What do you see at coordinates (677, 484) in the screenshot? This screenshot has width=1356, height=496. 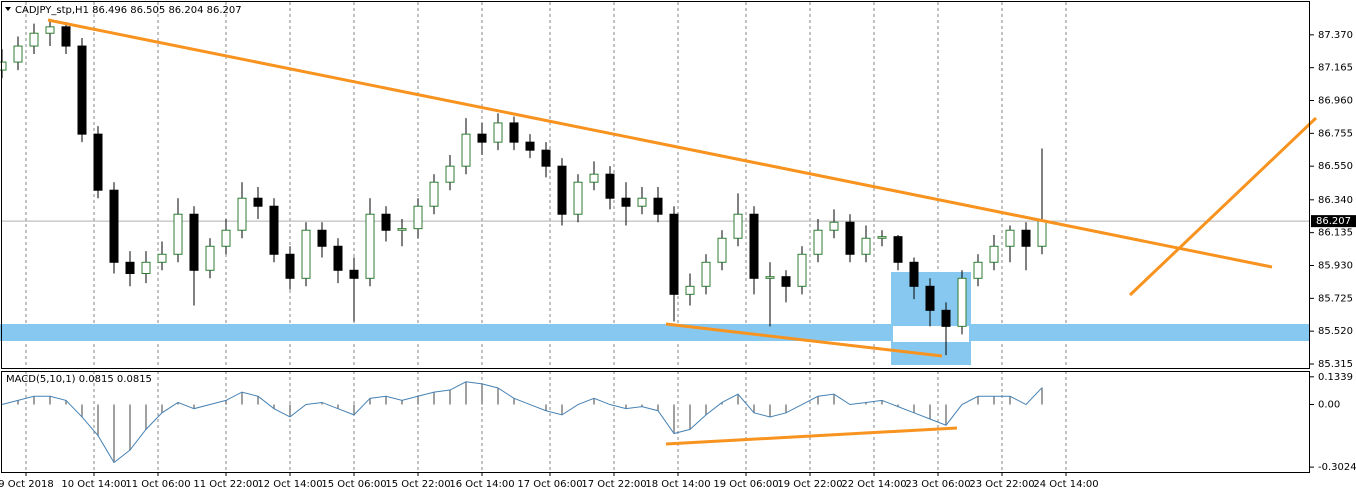 I see `x-tick-label: 18 Oct 14:00` at bounding box center [677, 484].